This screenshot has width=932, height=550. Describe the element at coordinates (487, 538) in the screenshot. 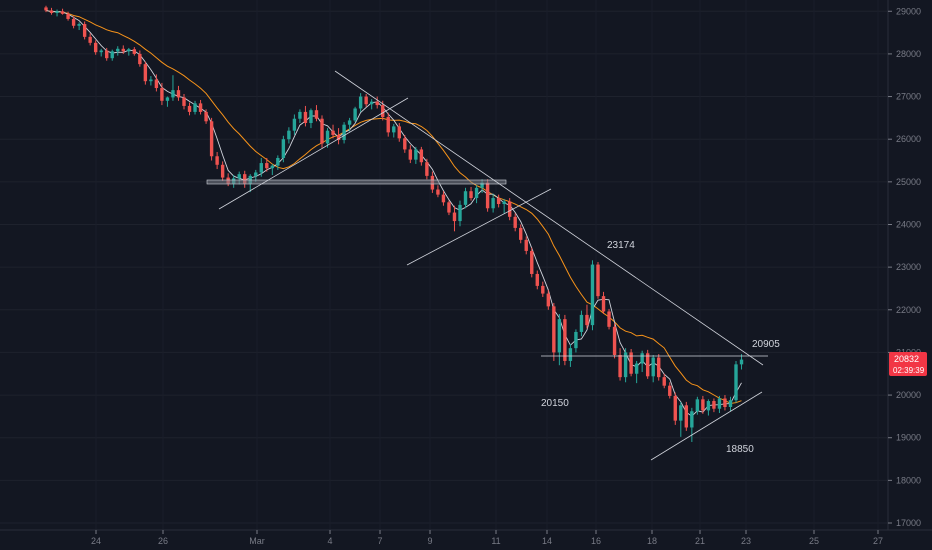

I see `time-axis: 24 26 Mar 4 7 9 11 14 16 18 21 23 25 27` at that location.